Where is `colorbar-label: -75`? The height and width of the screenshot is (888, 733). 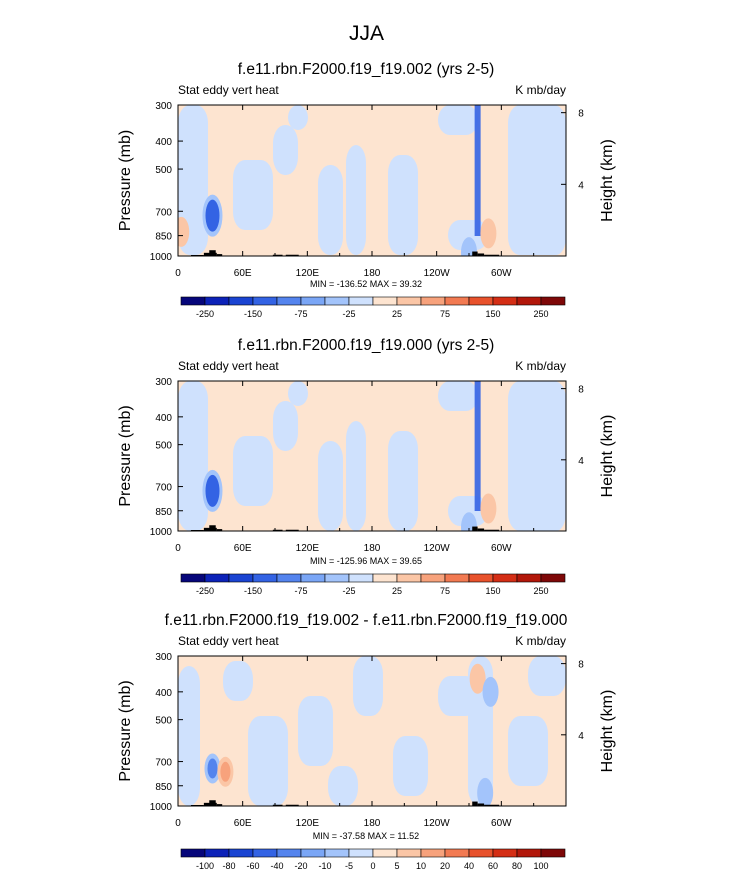 colorbar-label: -75 is located at coordinates (300, 314).